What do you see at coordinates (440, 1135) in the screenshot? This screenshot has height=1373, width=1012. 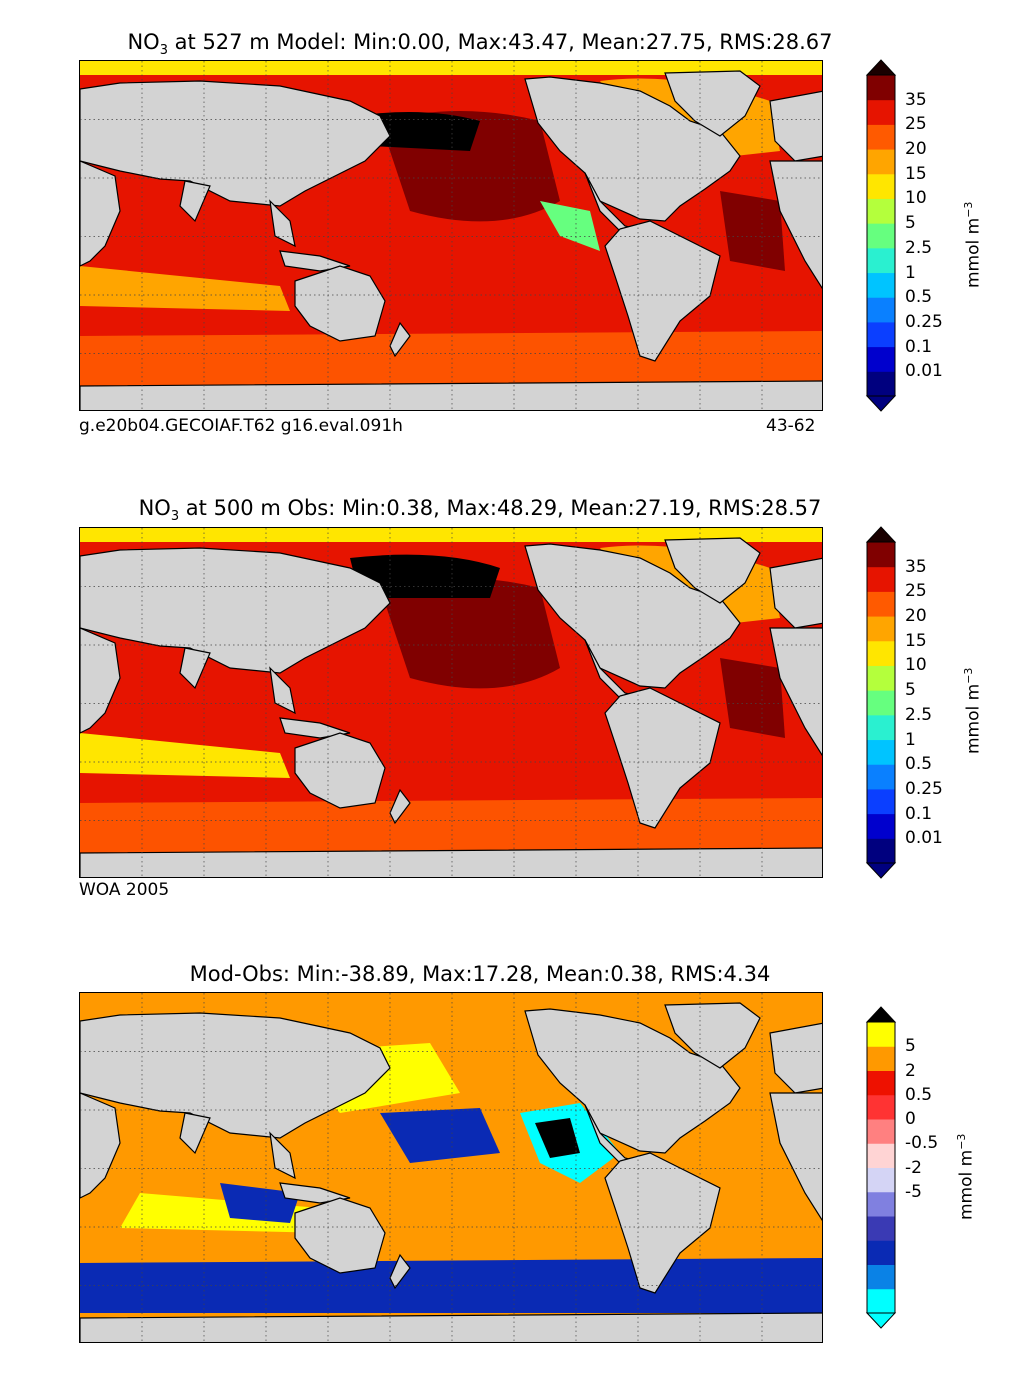 I see `tropical-pacific-negative` at bounding box center [440, 1135].